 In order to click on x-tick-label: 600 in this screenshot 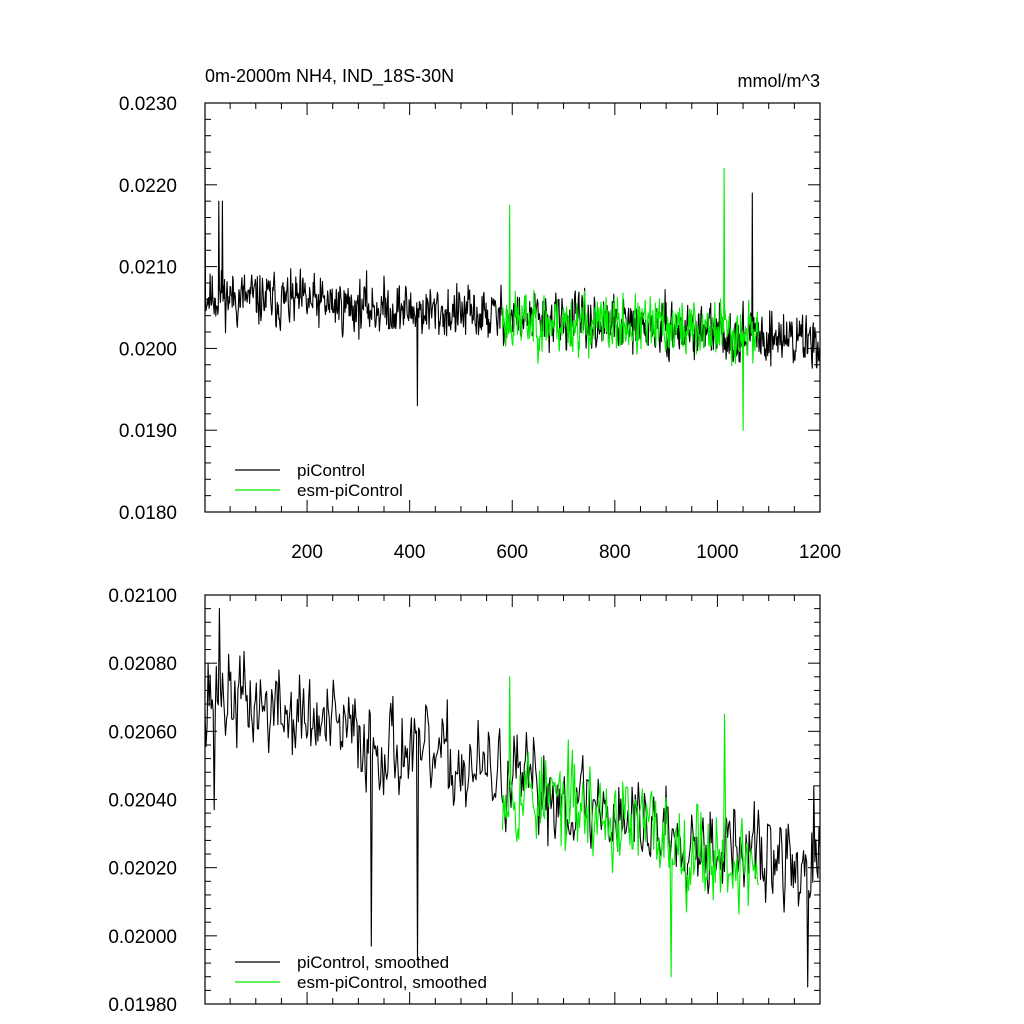, I will do `click(512, 552)`.